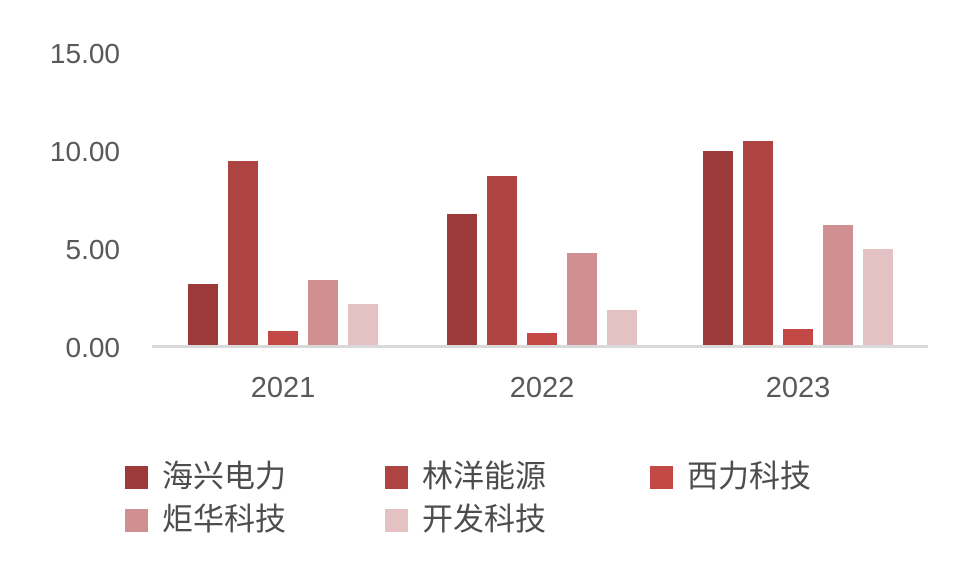  I want to click on bar-group-2022, so click(542, 199).